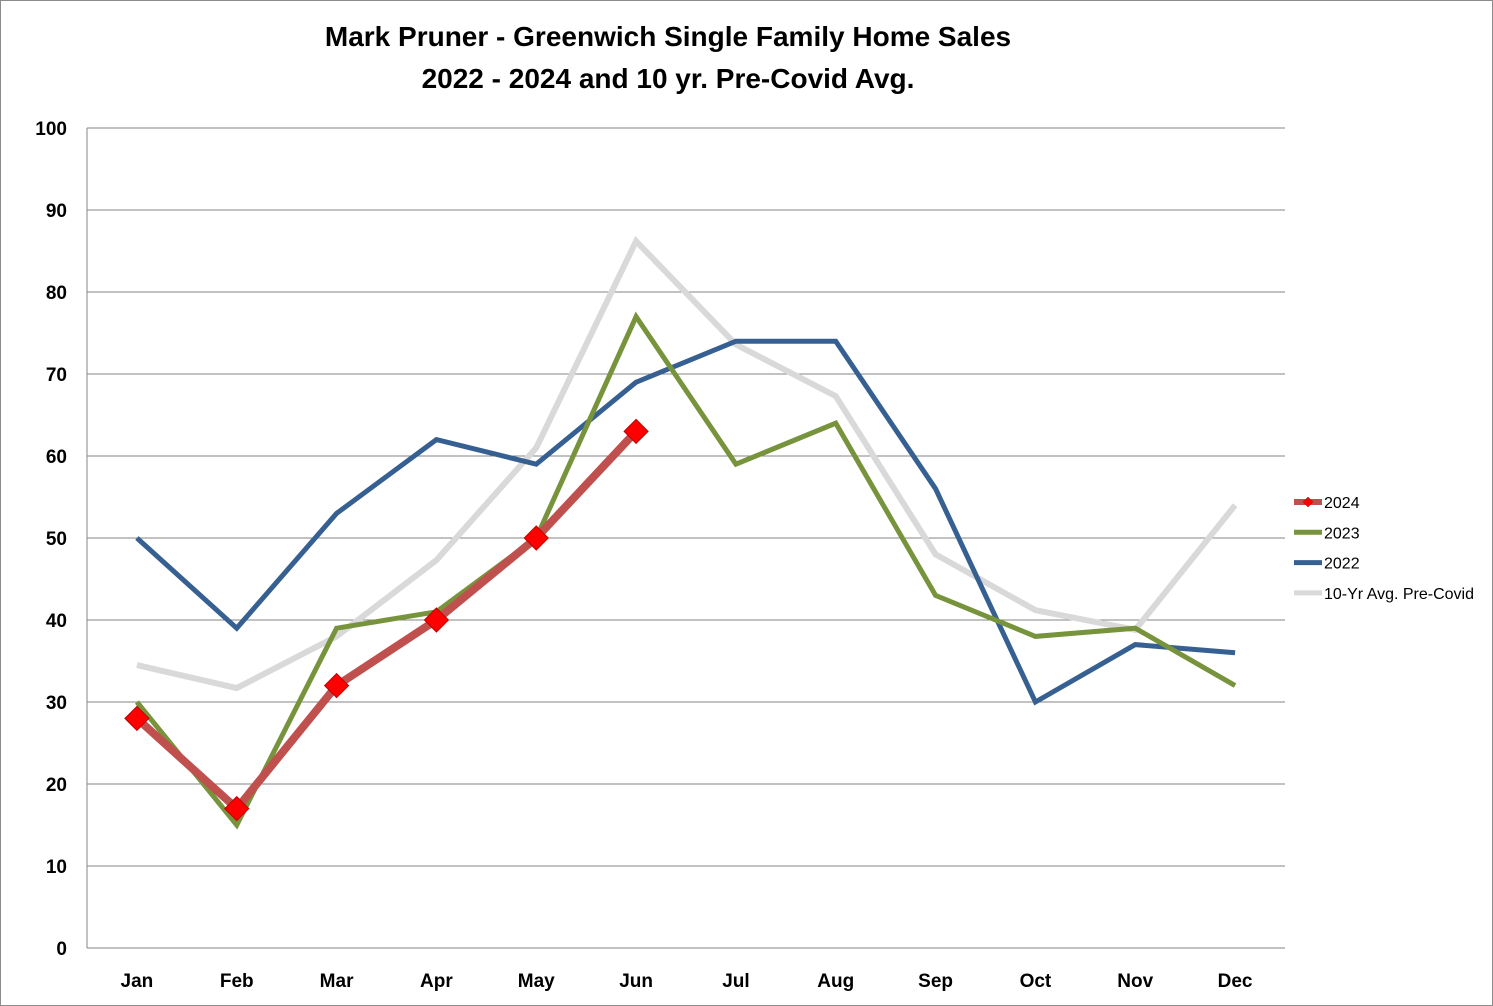  Describe the element at coordinates (56, 621) in the screenshot. I see `y-tick-label-40: 40` at that location.